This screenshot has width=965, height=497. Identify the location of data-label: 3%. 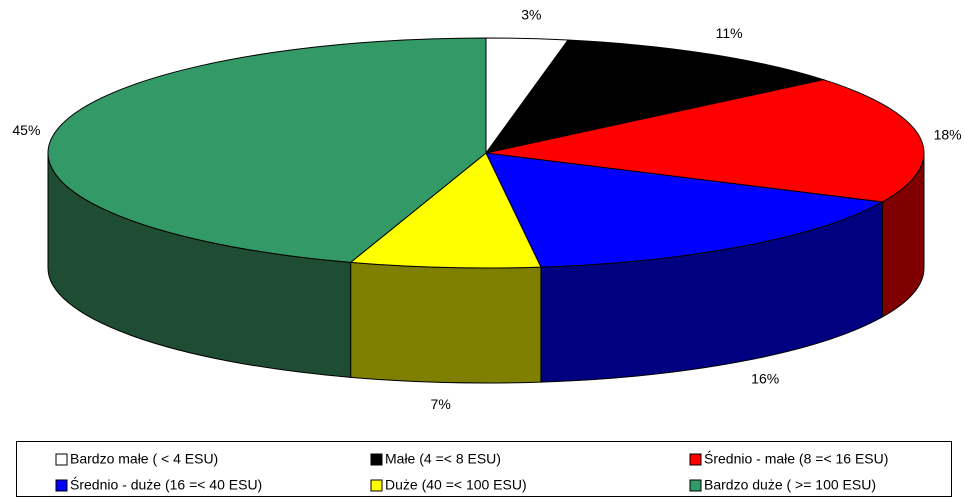
(531, 14).